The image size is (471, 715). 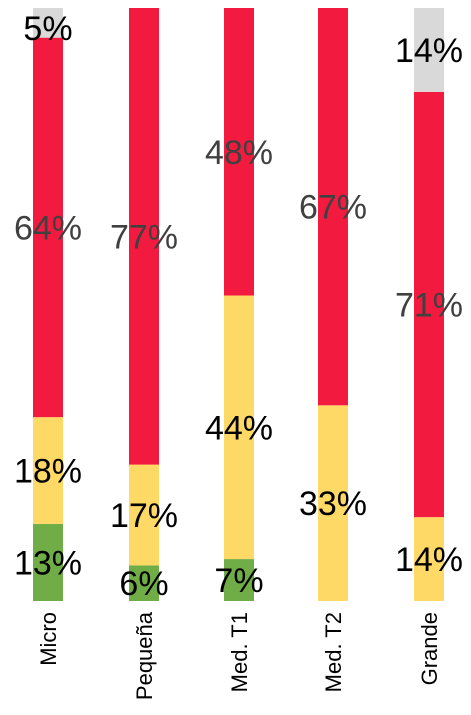 What do you see at coordinates (333, 652) in the screenshot?
I see `category-label-med-t2: Med. T2` at bounding box center [333, 652].